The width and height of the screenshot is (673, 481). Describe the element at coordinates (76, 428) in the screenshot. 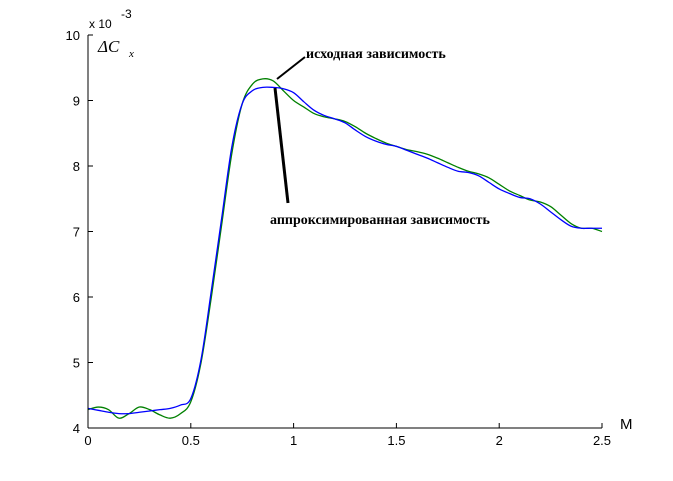

I see `y-tick-label: 4` at that location.